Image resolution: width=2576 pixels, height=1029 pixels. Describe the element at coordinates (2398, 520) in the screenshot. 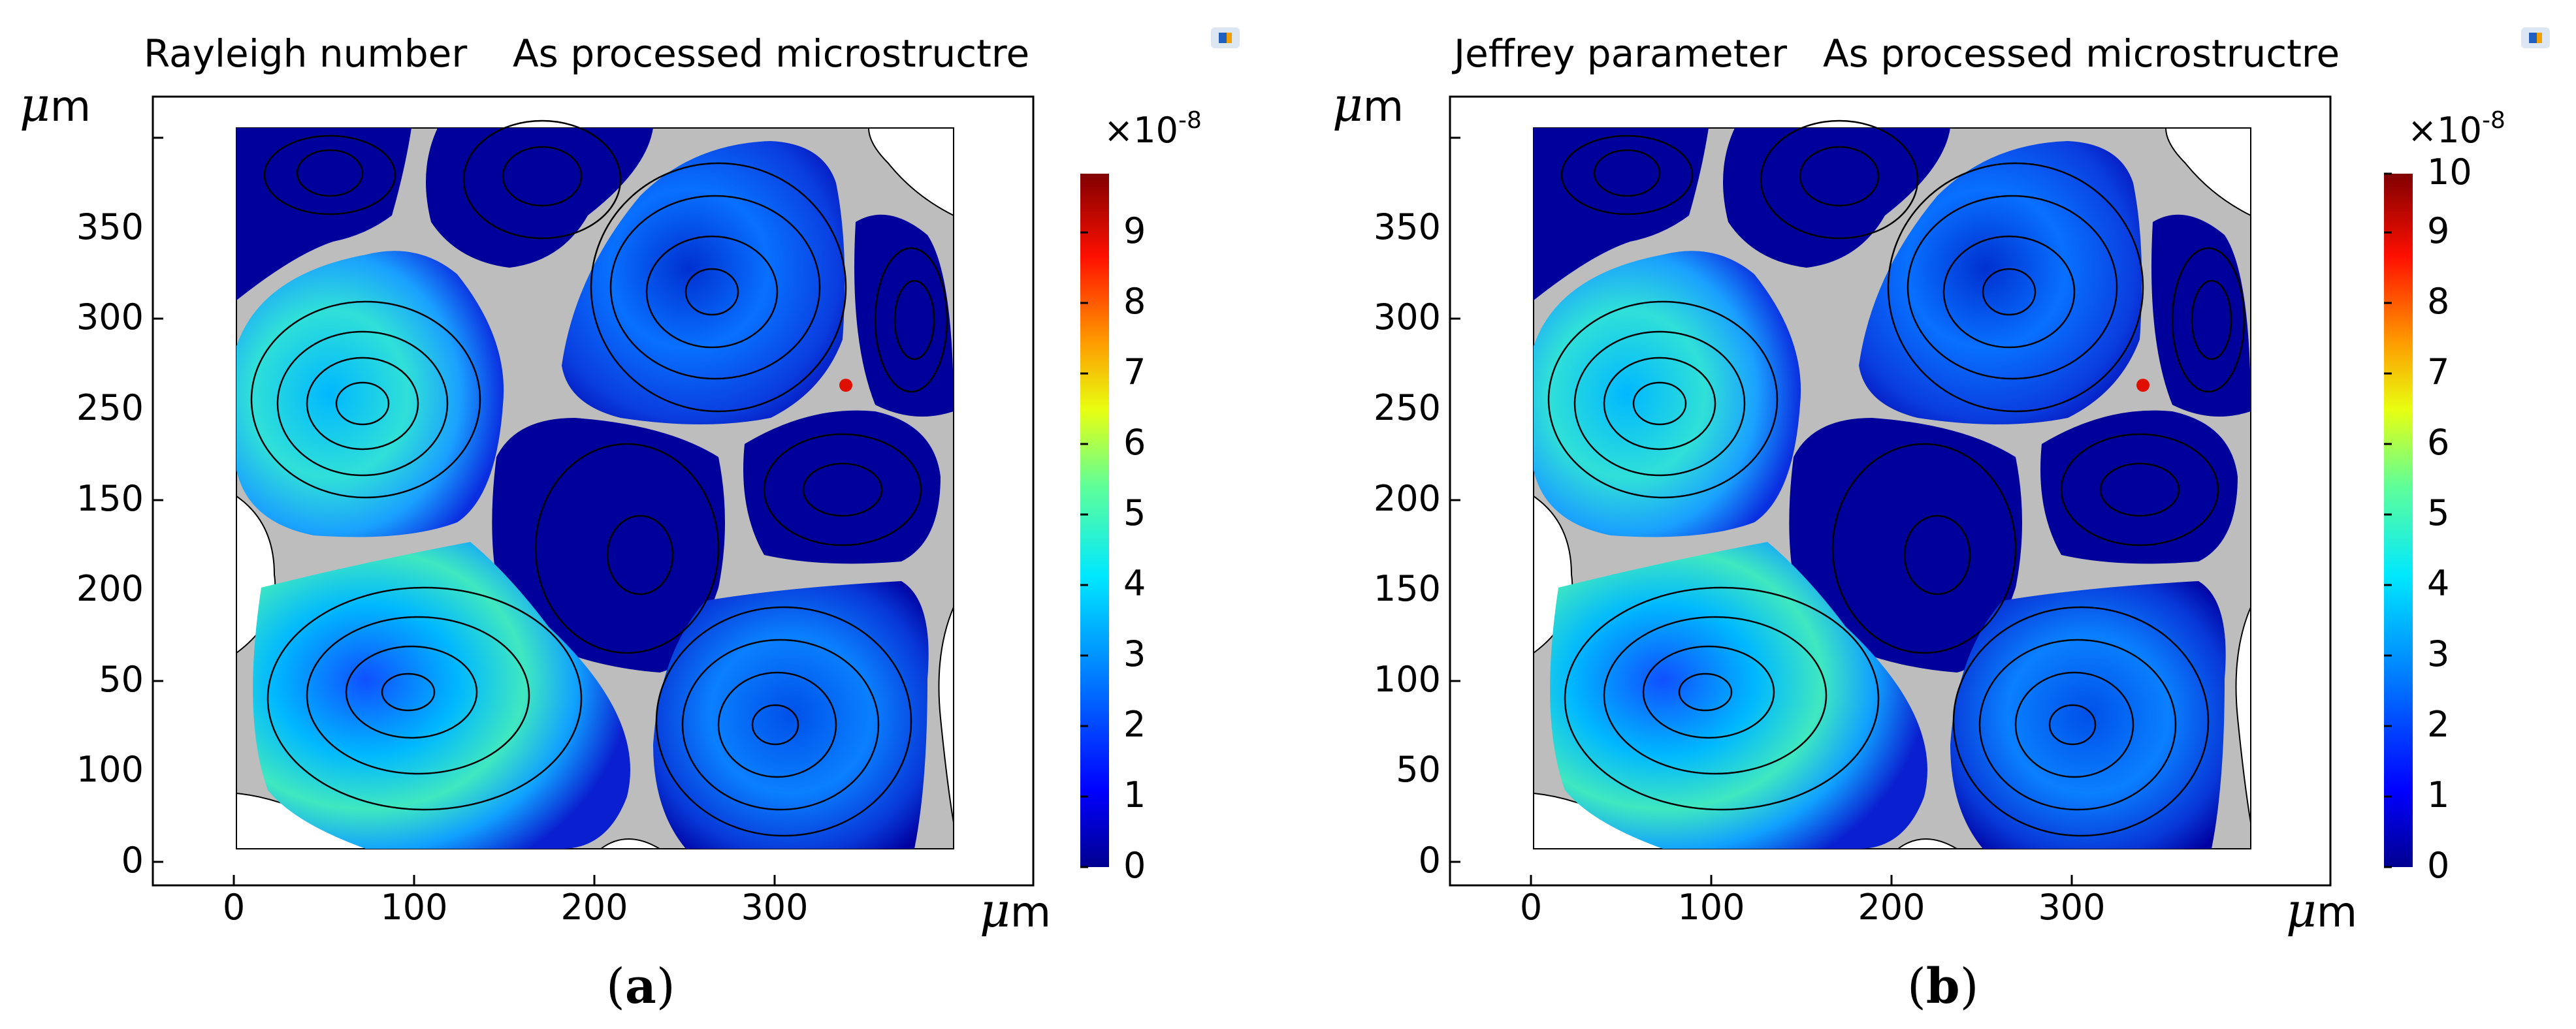

I see `colorbar-b` at that location.